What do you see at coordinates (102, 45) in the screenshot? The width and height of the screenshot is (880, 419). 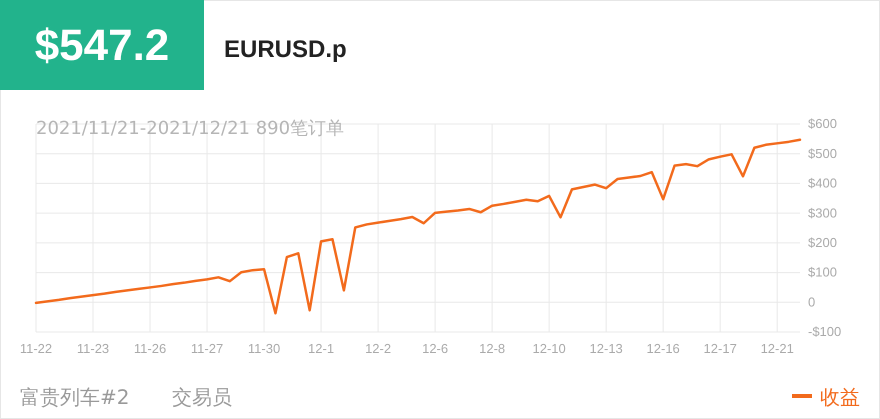 I see `text: $547.2` at bounding box center [102, 45].